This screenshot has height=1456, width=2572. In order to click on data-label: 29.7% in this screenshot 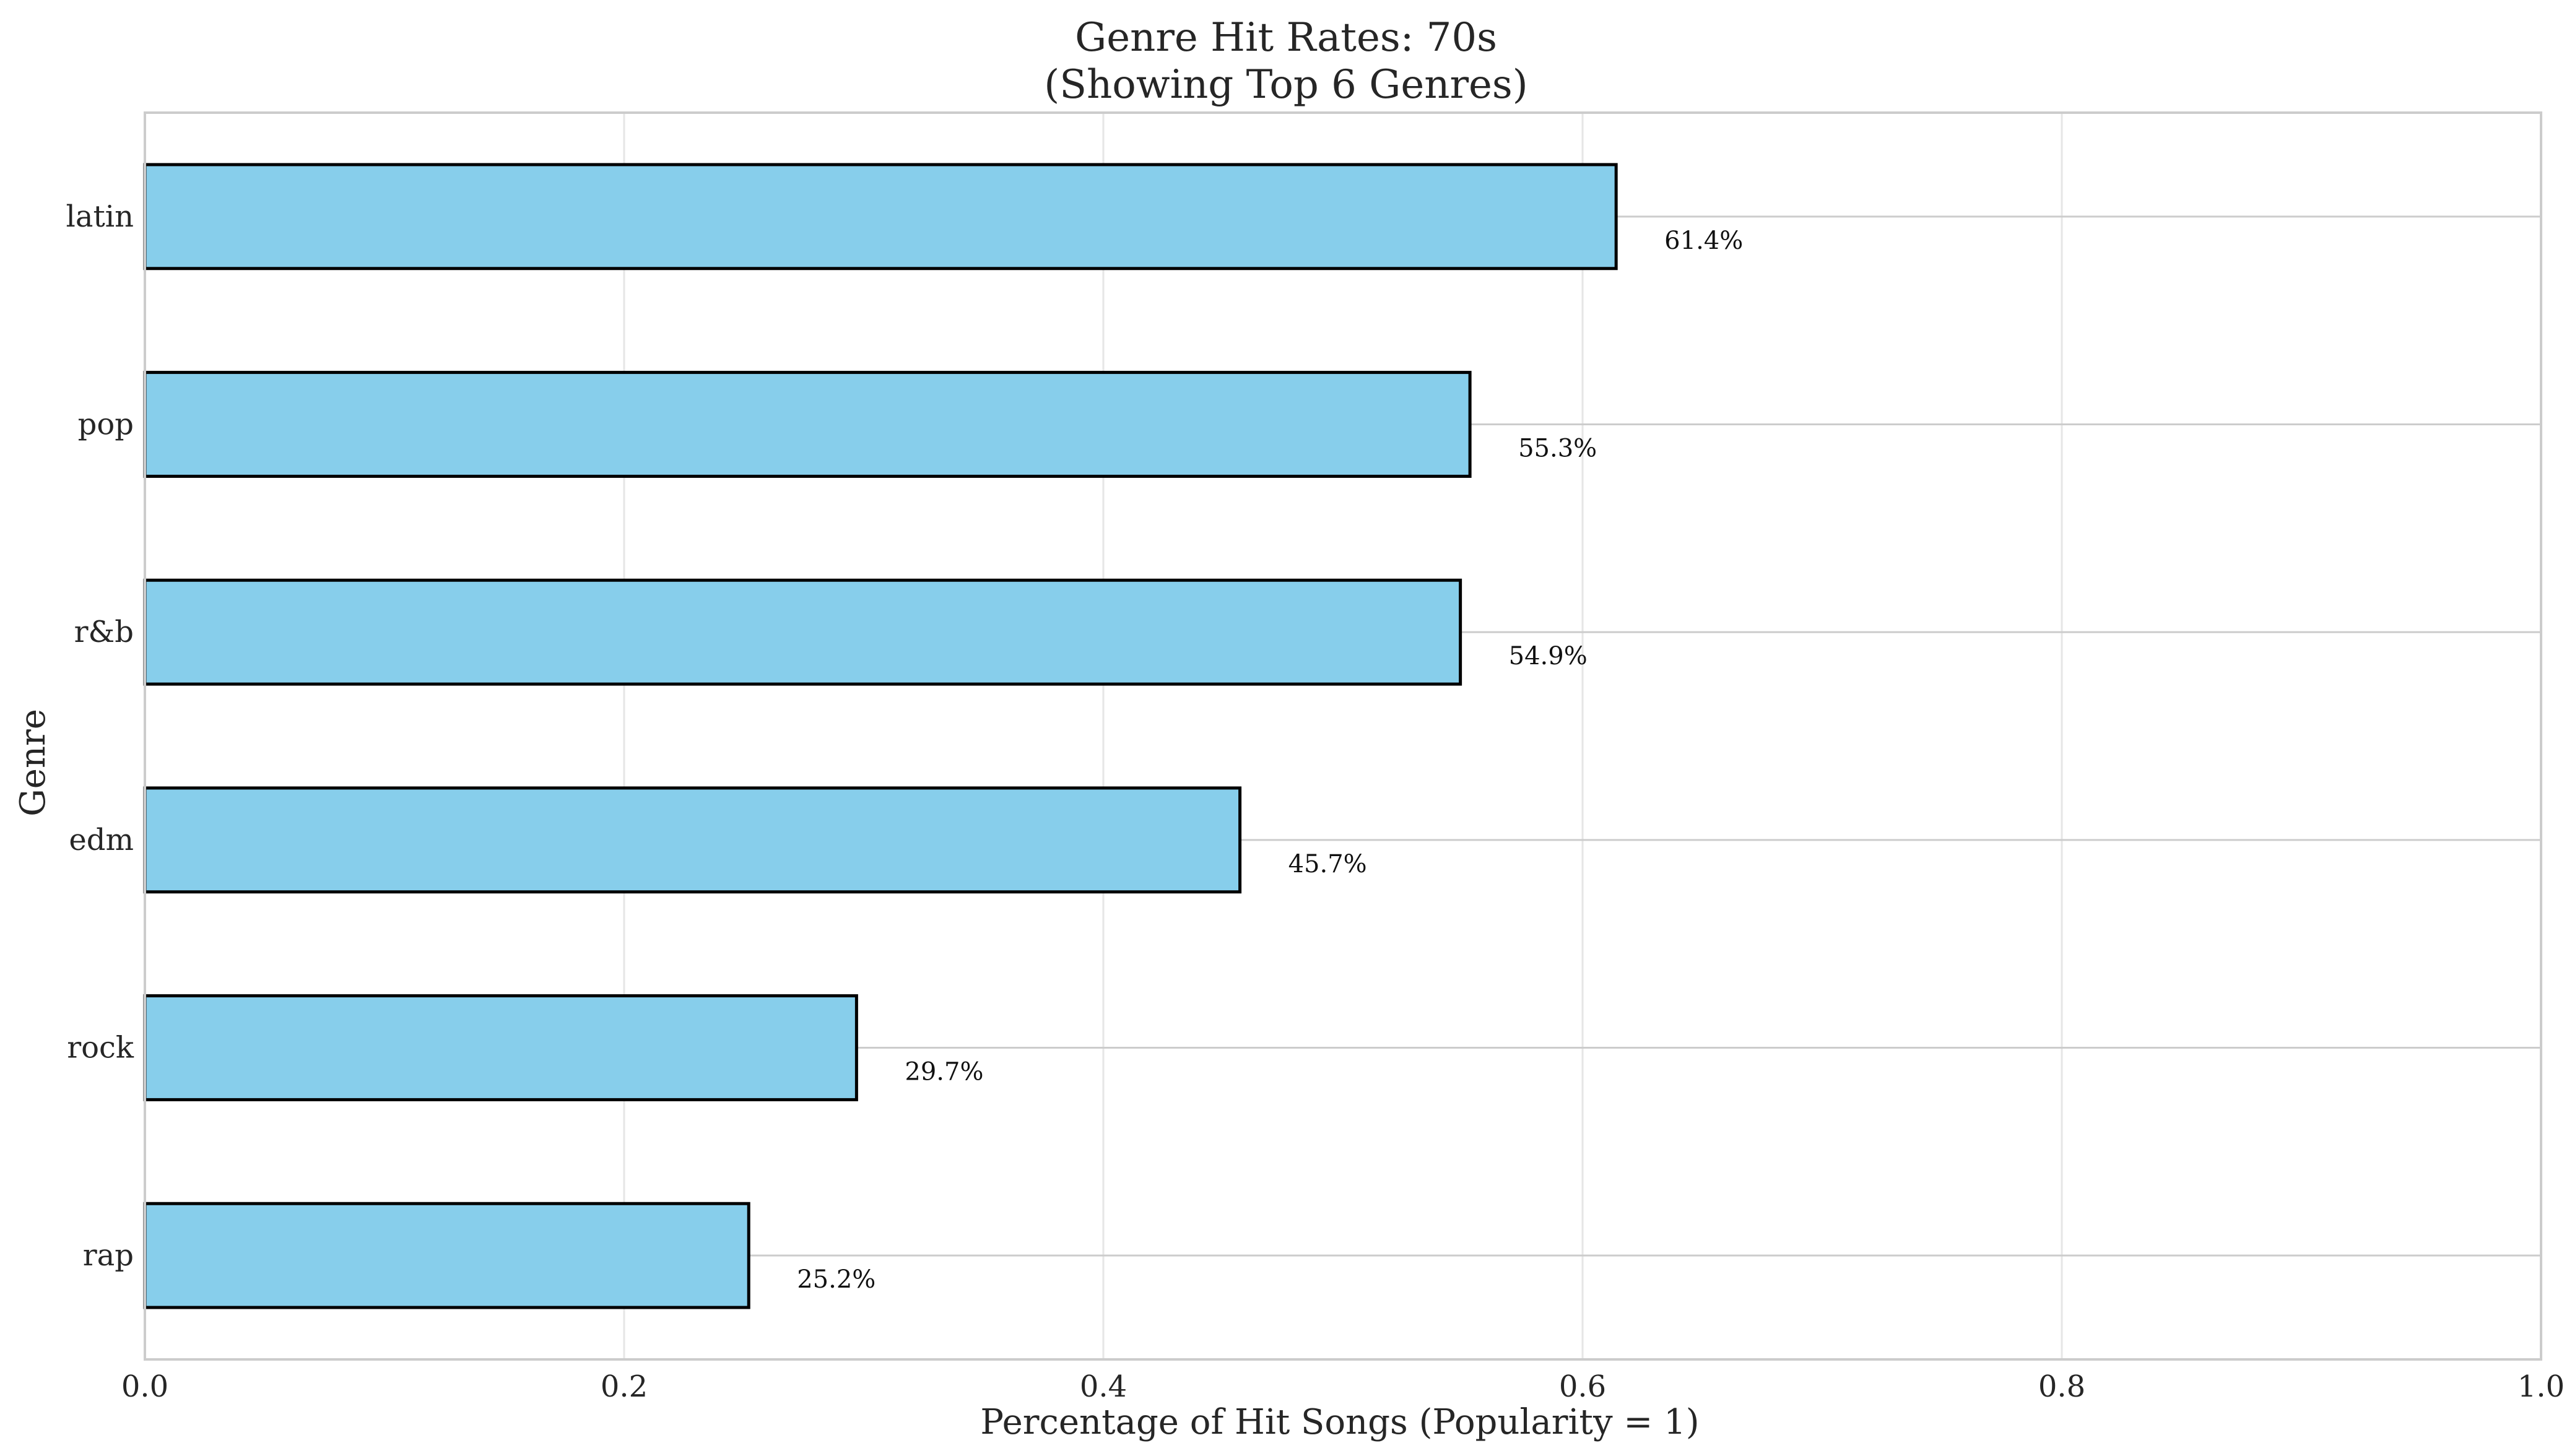, I will do `click(944, 1072)`.